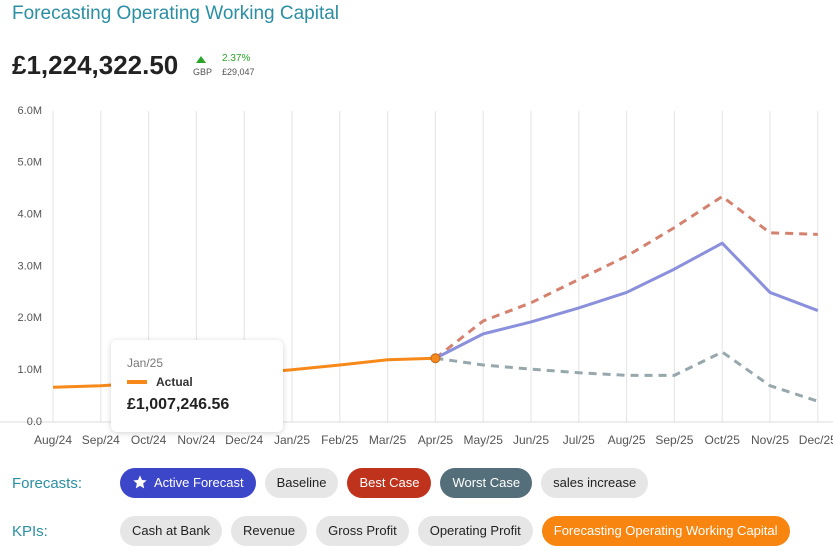 The image size is (833, 556). What do you see at coordinates (203, 72) in the screenshot?
I see `currency: GBP` at bounding box center [203, 72].